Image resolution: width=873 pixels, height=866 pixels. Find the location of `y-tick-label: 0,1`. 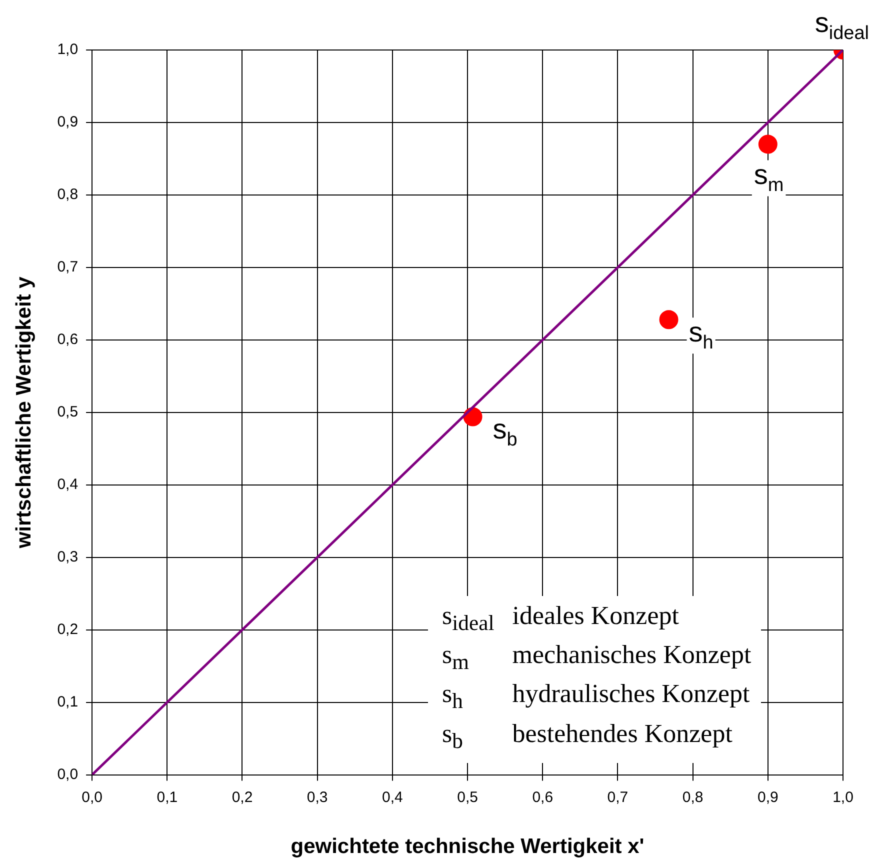

y-tick-label: 0,1 is located at coordinates (67, 701).